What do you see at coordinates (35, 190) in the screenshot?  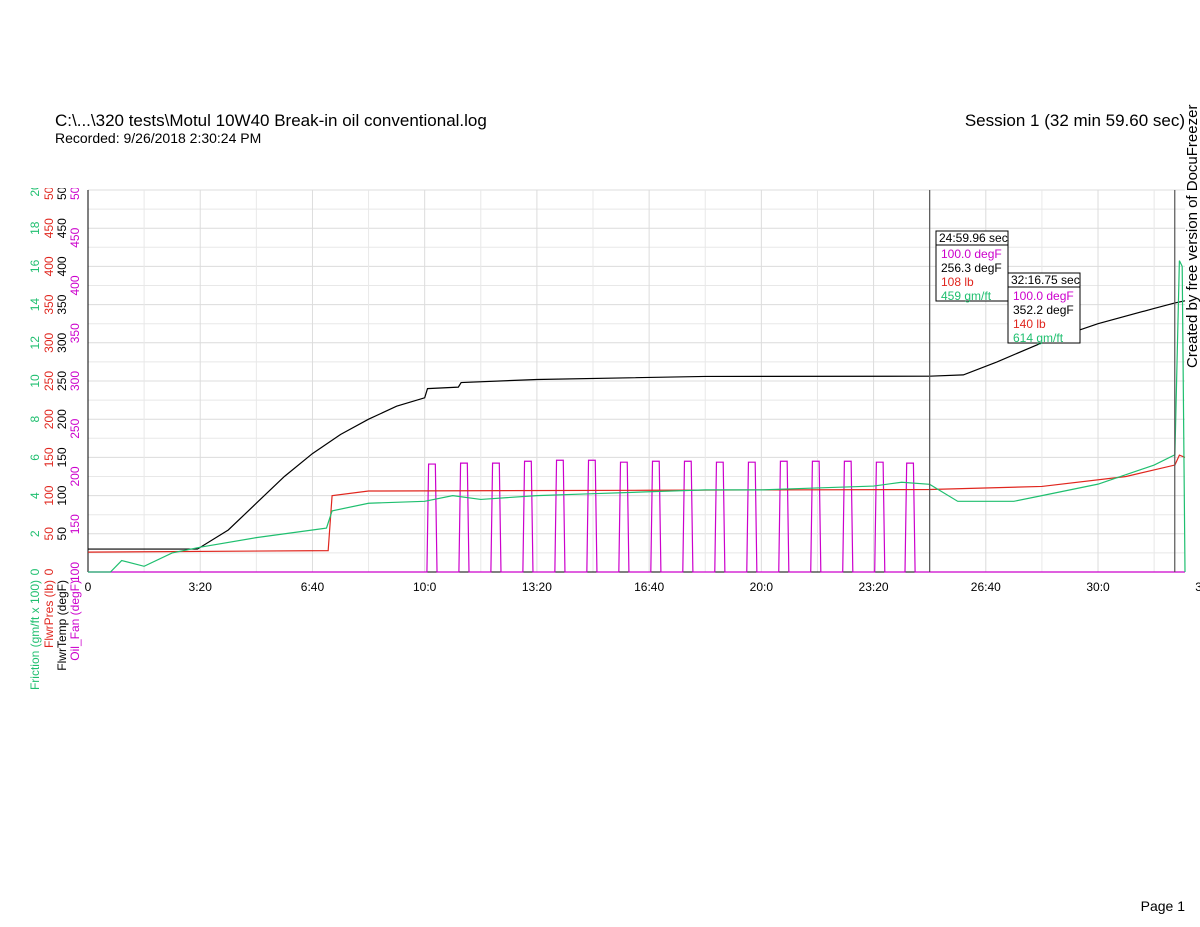 I see `y-tick-label: 20` at bounding box center [35, 190].